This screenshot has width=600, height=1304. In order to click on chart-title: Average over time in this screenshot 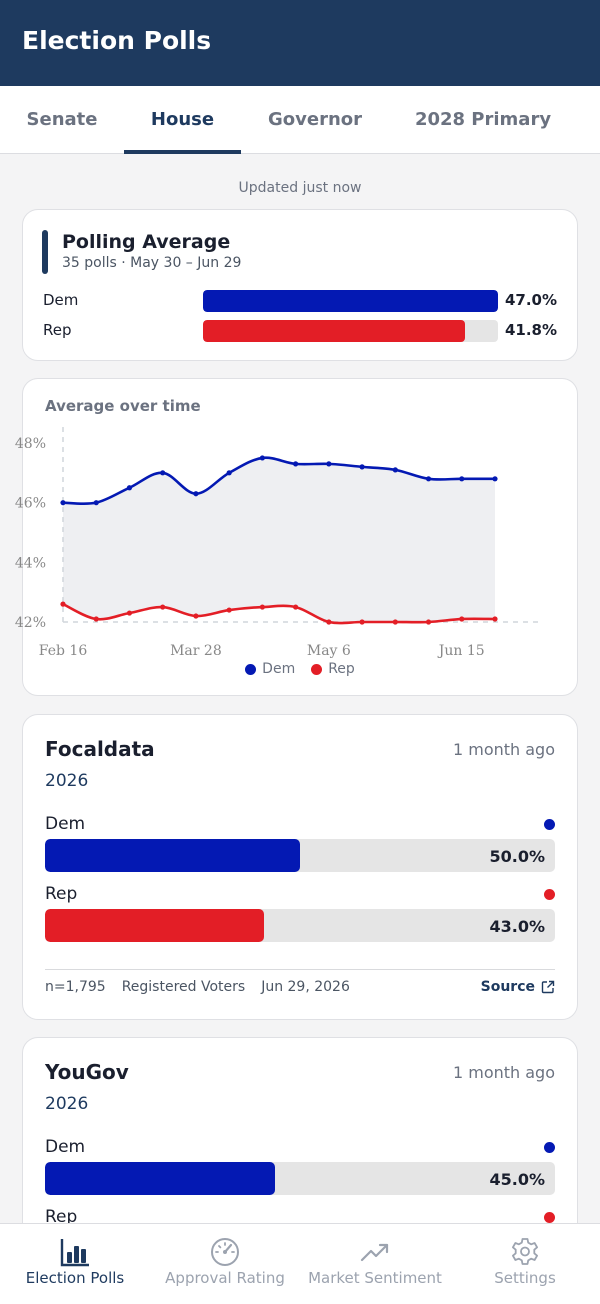, I will do `click(123, 406)`.